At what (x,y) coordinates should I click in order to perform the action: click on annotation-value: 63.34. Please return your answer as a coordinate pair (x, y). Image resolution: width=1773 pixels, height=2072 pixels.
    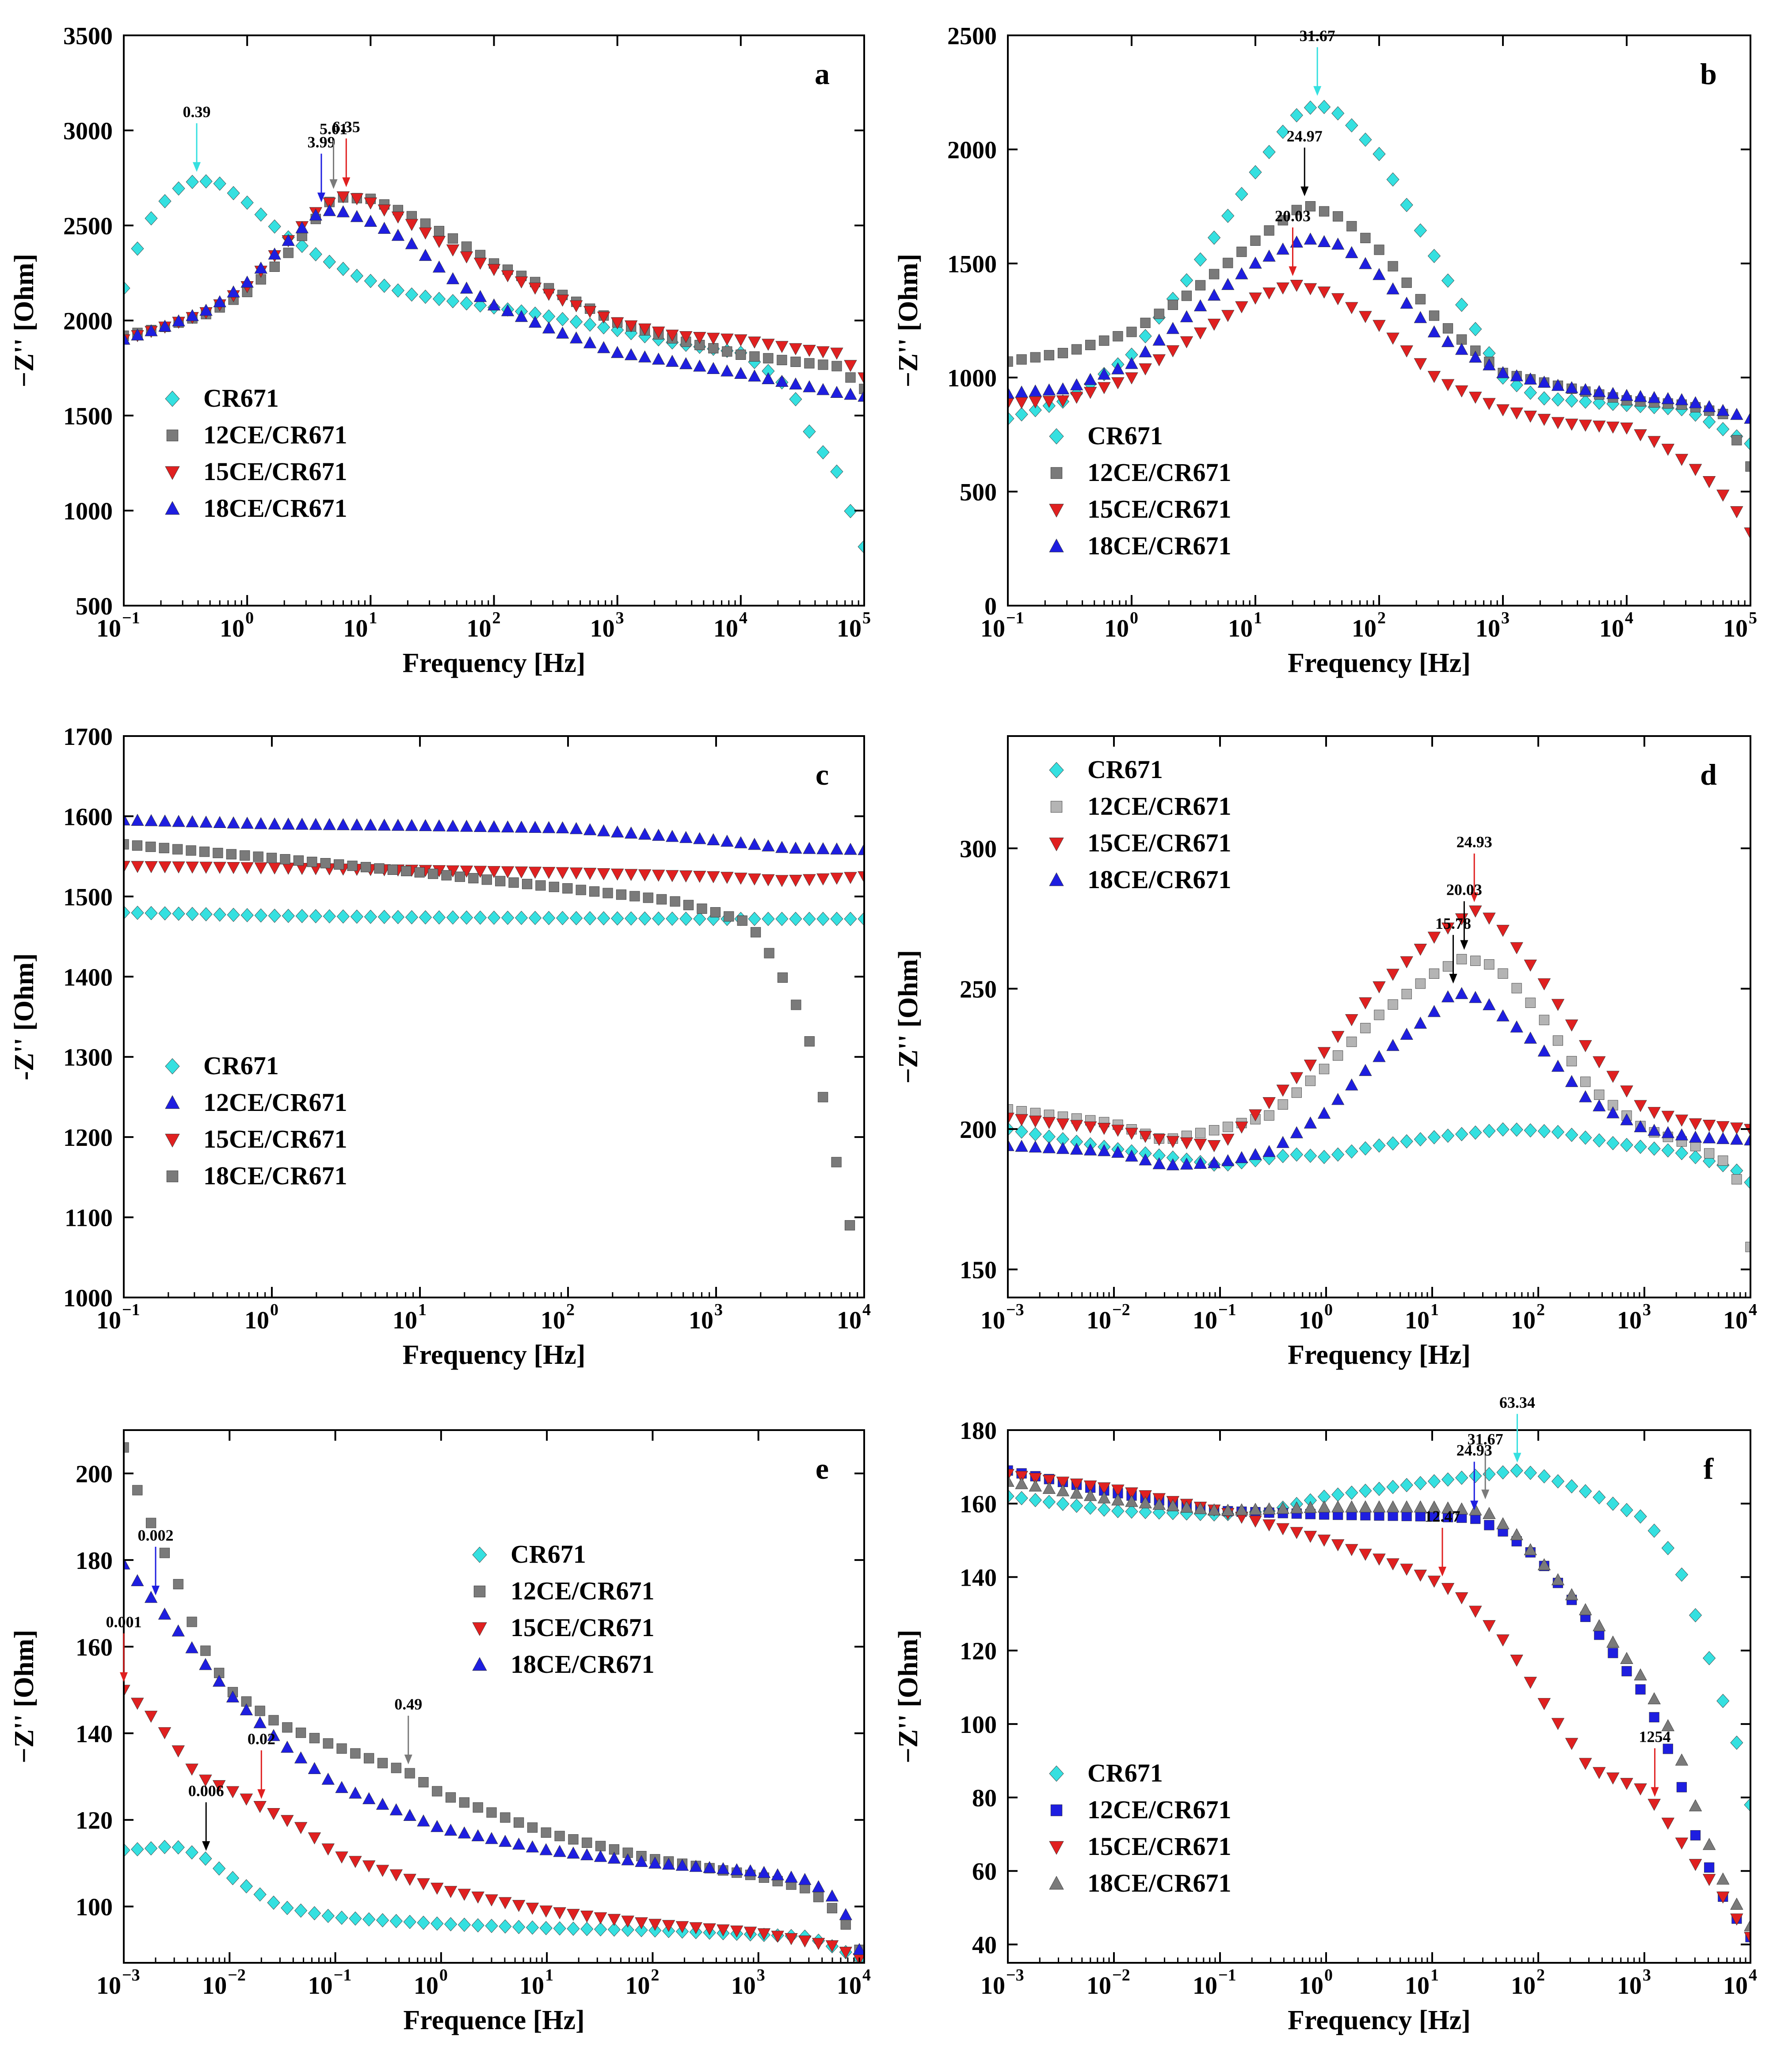
    Looking at the image, I should click on (1517, 1402).